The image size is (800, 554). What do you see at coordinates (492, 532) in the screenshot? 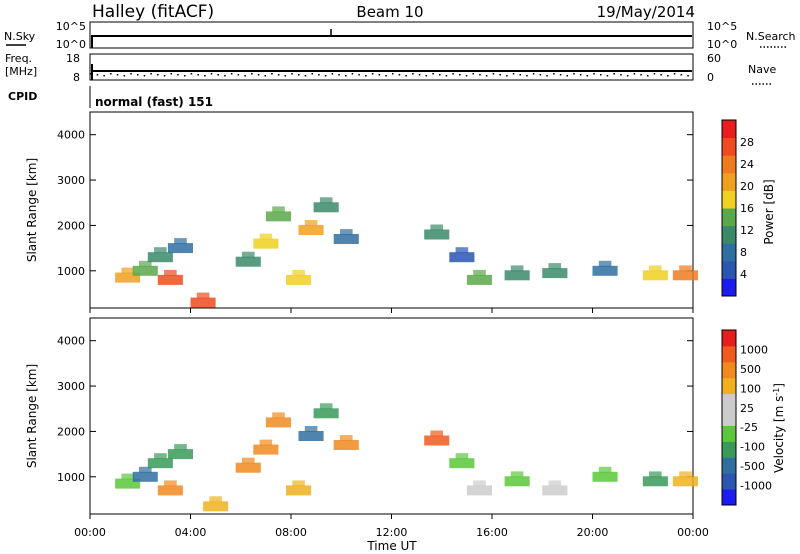
I see `x-tick-label: 16:00` at bounding box center [492, 532].